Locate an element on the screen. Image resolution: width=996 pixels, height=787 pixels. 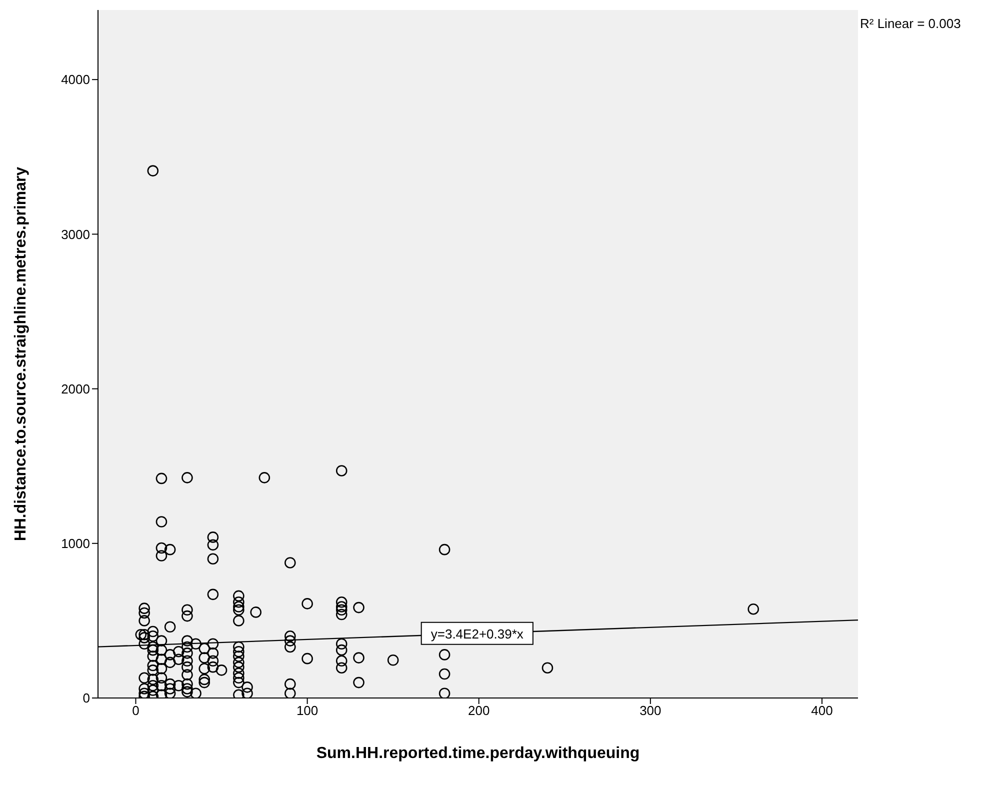
x-tick-label: 100 is located at coordinates (307, 710).